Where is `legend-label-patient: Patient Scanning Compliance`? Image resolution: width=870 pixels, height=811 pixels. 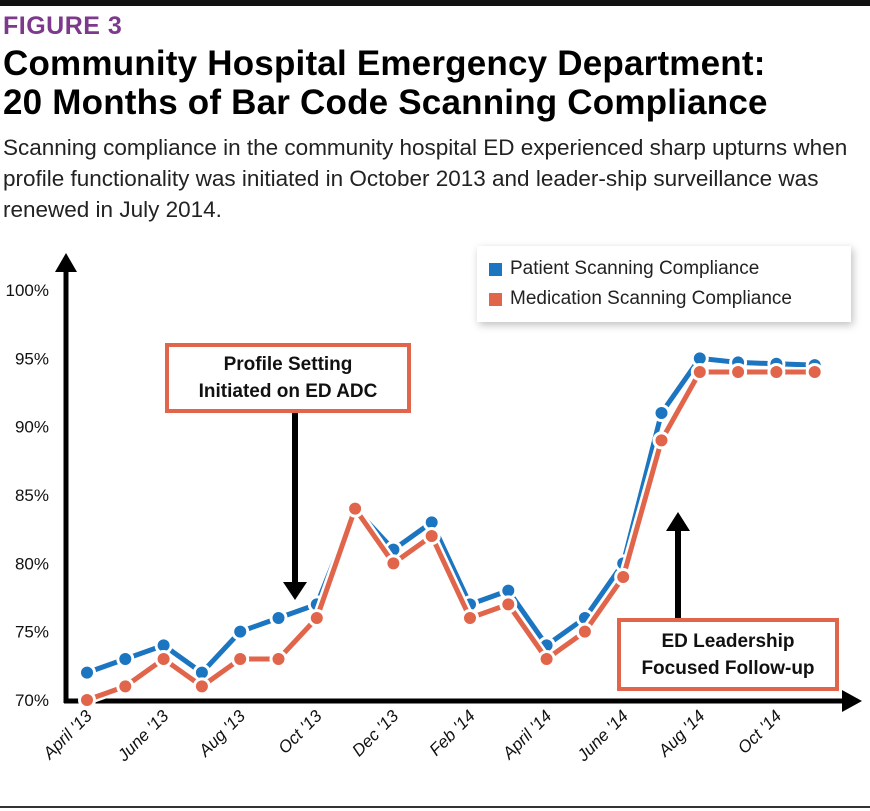 legend-label-patient: Patient Scanning Compliance is located at coordinates (635, 268).